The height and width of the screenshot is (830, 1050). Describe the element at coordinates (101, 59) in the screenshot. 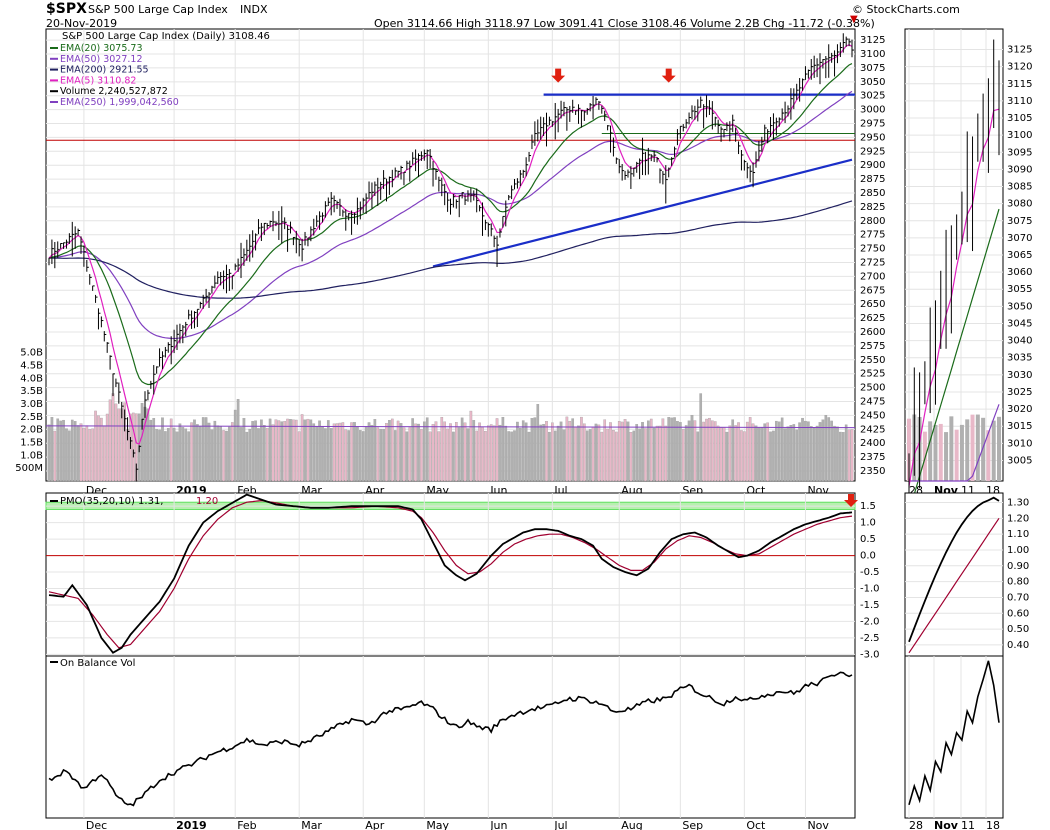

I see `legend-entry: EMA(50) 3027.12` at that location.